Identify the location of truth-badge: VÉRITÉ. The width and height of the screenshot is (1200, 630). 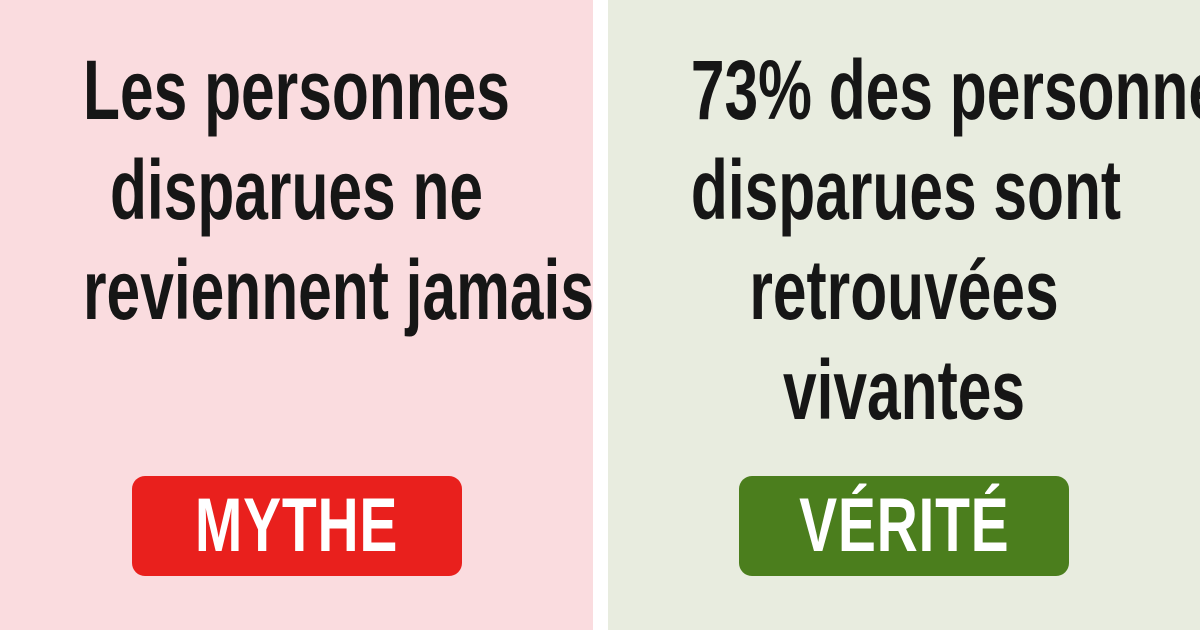
(904, 526).